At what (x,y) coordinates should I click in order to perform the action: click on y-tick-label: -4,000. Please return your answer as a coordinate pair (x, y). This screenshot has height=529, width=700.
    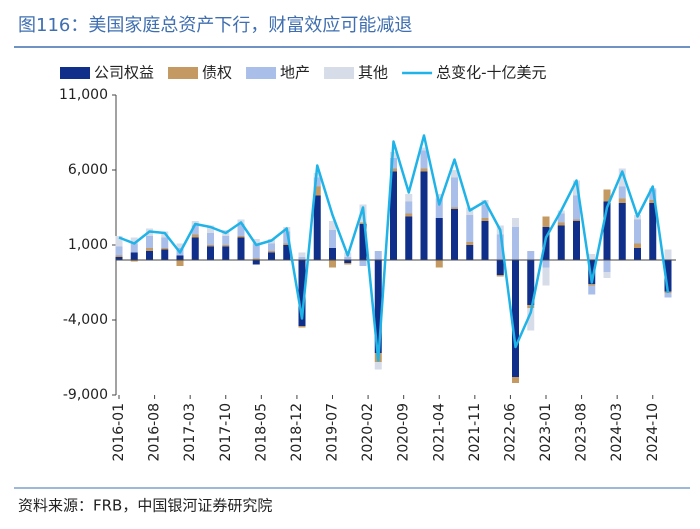
    Looking at the image, I should click on (85, 320).